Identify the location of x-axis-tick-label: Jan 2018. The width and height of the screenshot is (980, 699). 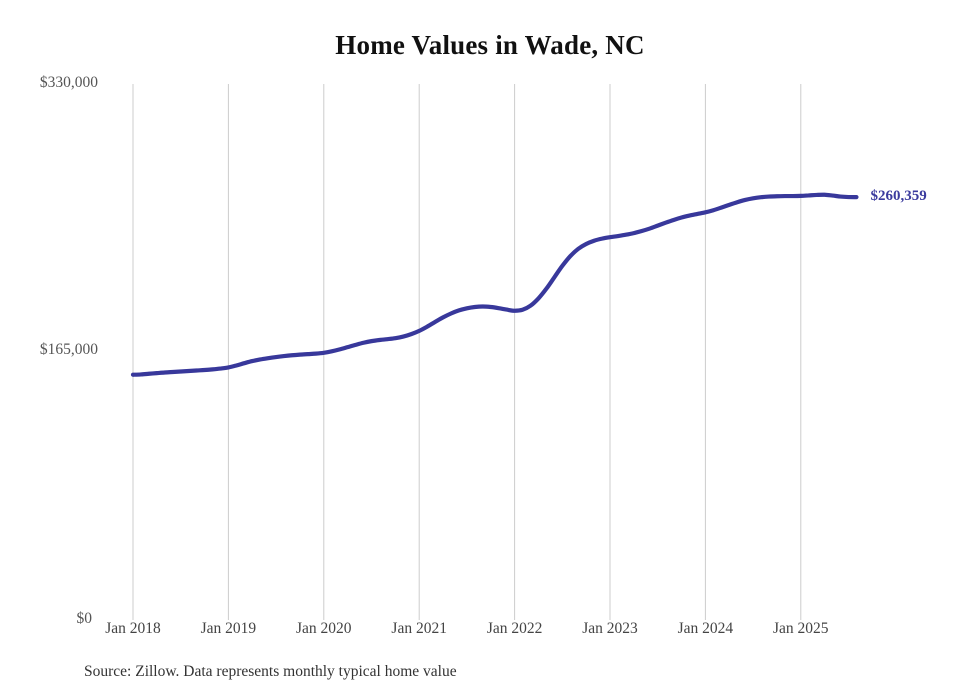
(133, 628).